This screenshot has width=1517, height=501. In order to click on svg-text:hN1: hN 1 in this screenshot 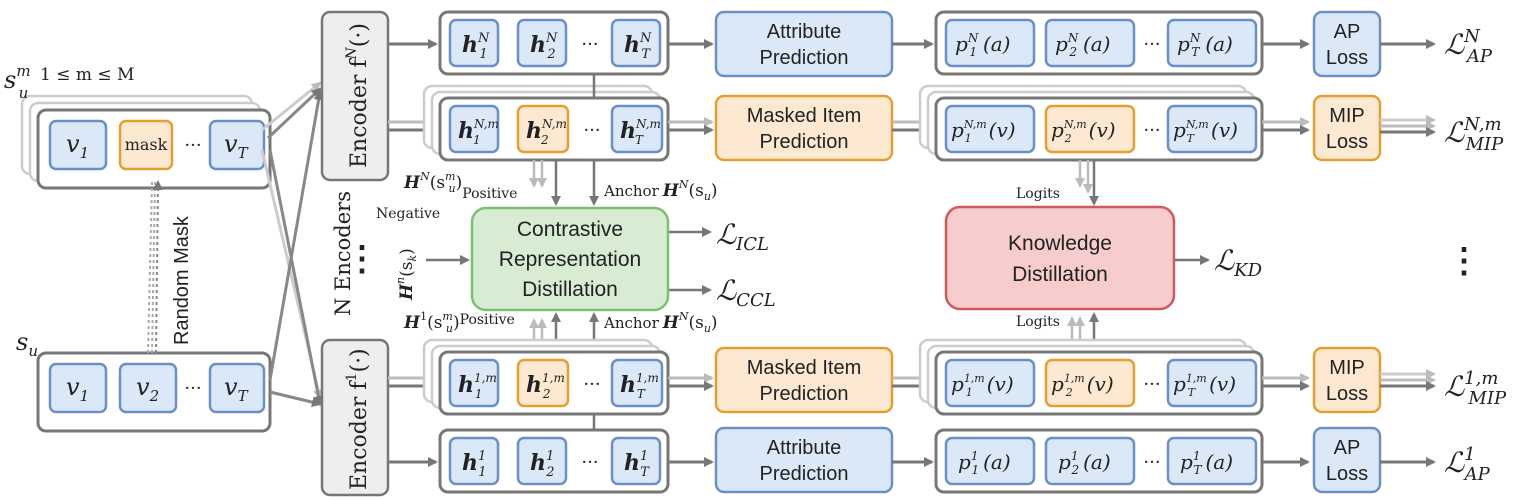, I will do `click(476, 46)`.